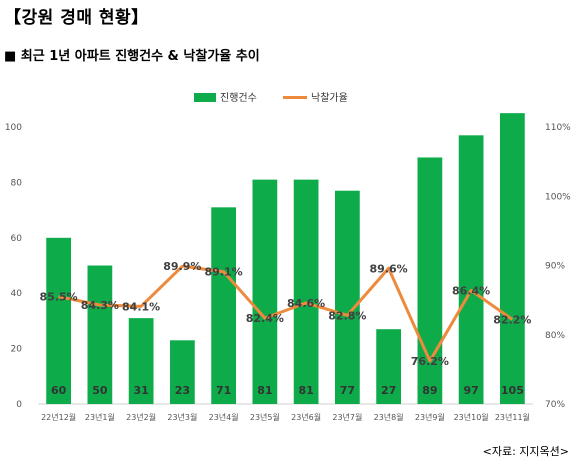 The width and height of the screenshot is (579, 465). What do you see at coordinates (13, 128) in the screenshot?
I see `y-left-tick-label: 100` at bounding box center [13, 128].